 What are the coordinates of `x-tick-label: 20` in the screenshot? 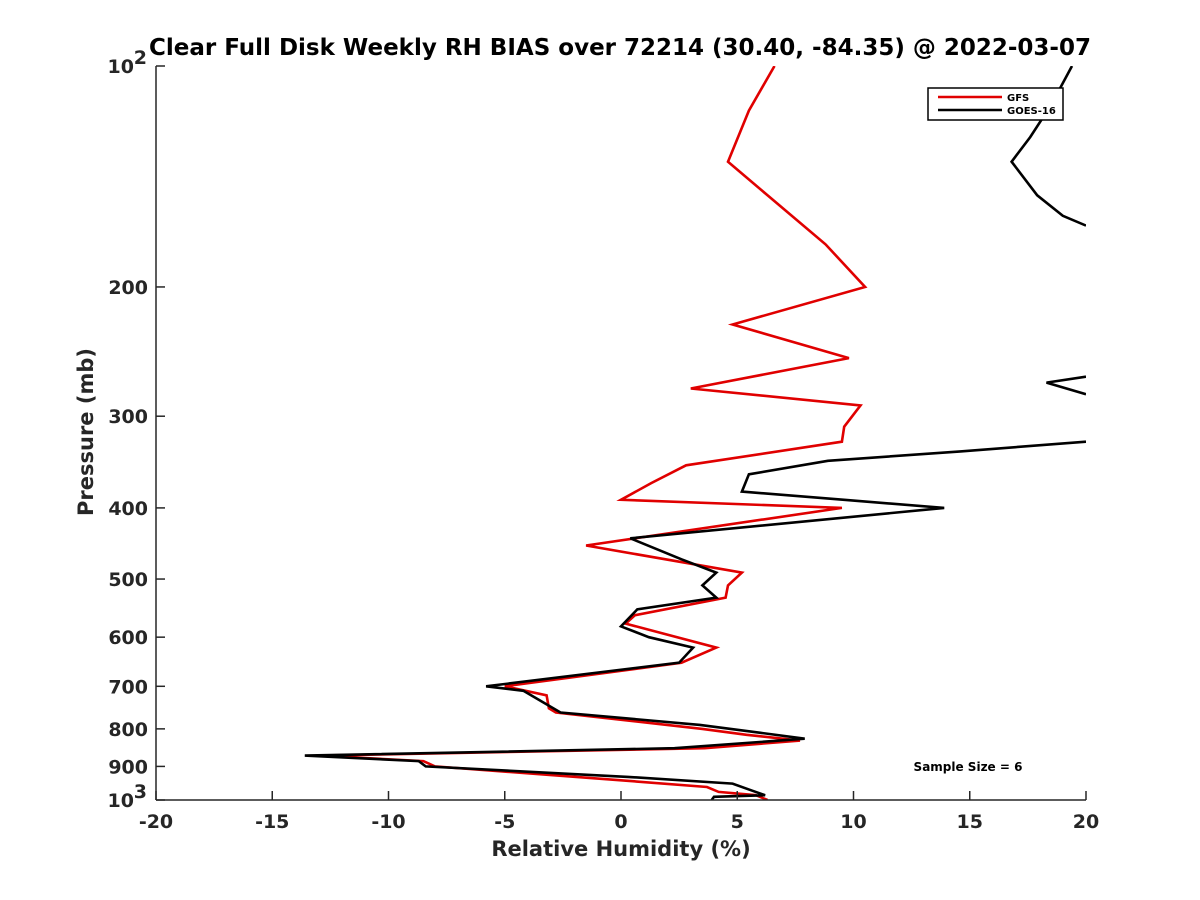 It's located at (1086, 822).